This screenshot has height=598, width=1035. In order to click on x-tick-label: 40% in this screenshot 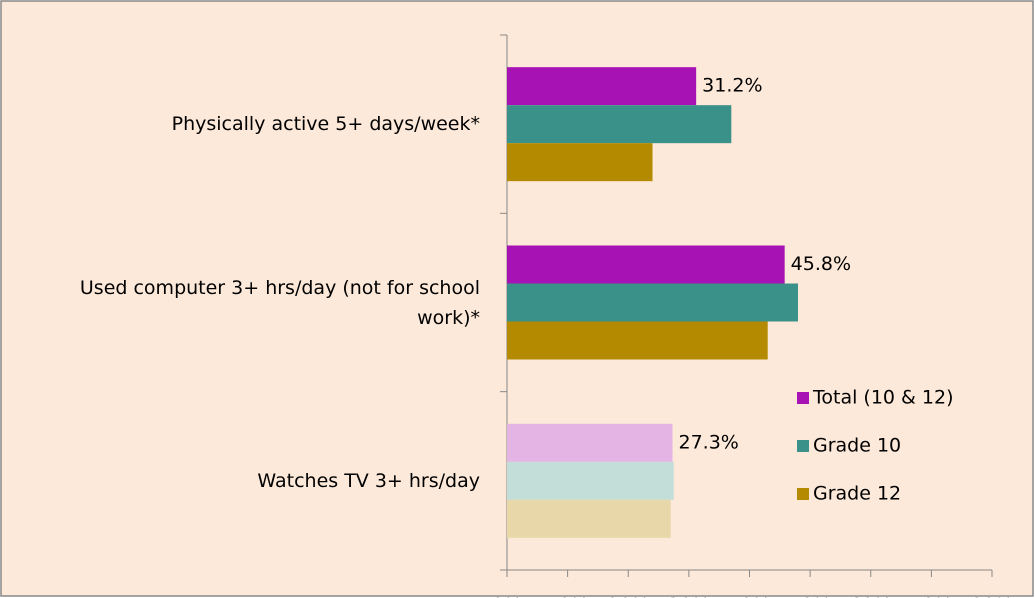, I will do `click(749, 596)`.